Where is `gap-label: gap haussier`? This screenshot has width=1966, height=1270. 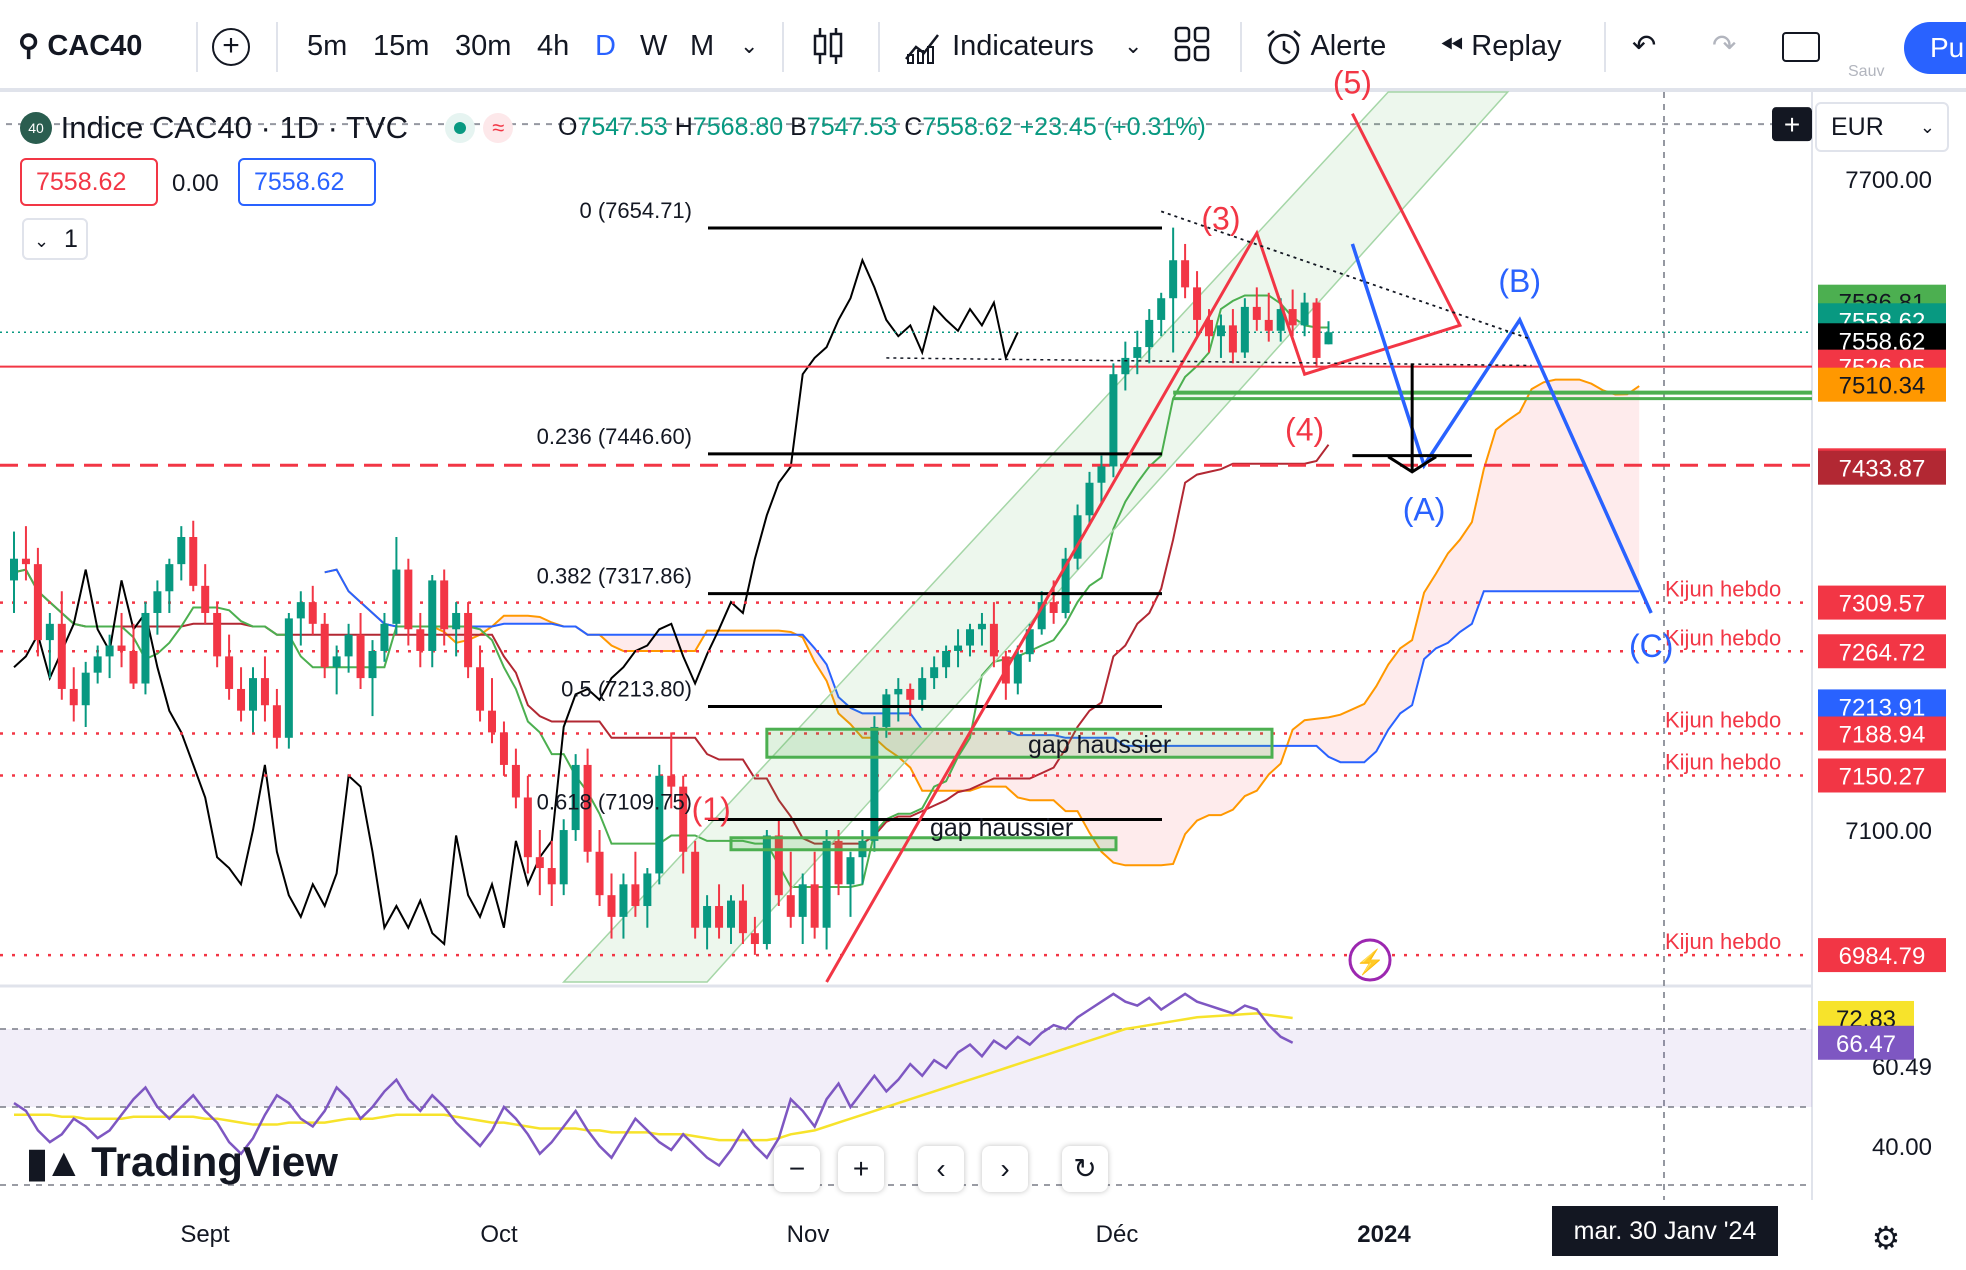 gap-label: gap haussier is located at coordinates (1001, 828).